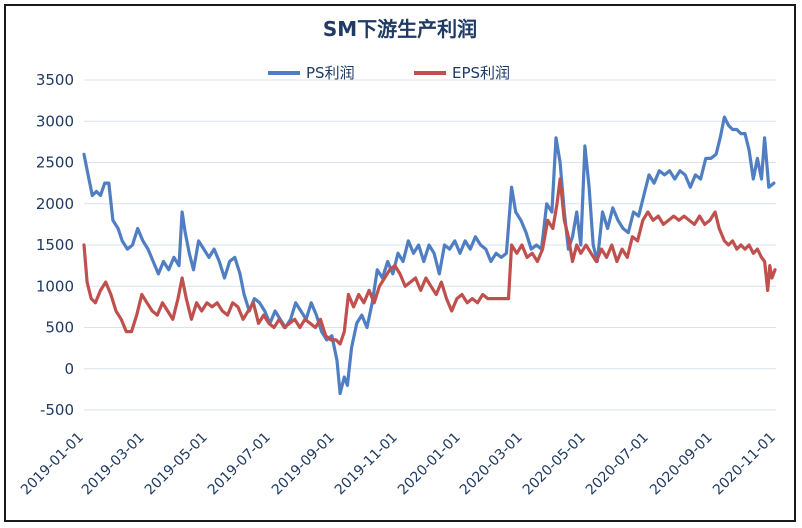  I want to click on y-tick-label: 0, so click(69, 369).